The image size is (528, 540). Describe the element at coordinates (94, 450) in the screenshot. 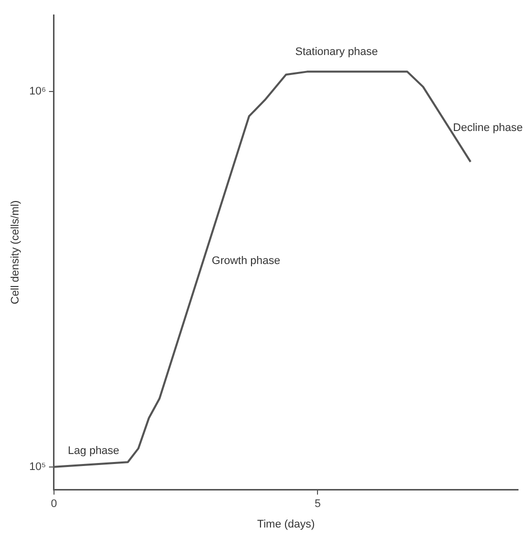

I see `annotation: Lag phase` at that location.